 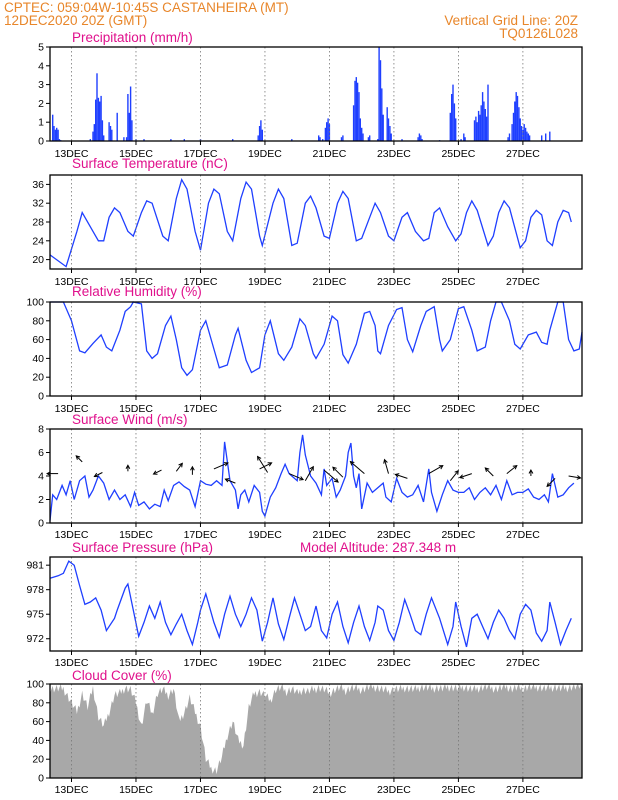 I want to click on temperature-xtick-label: 25DEC, so click(x=458, y=282).